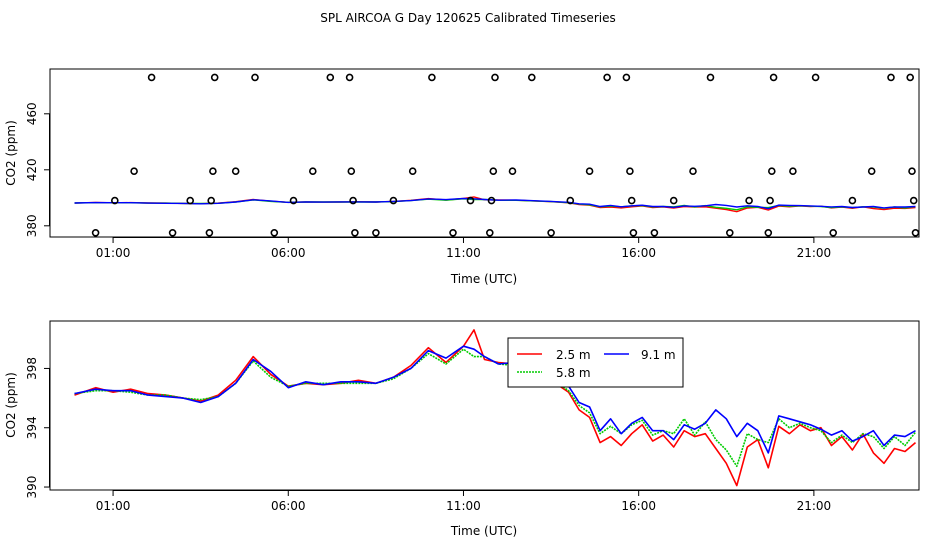 The height and width of the screenshot is (540, 936). What do you see at coordinates (32, 225) in the screenshot?
I see `top-y-tick-label: 380` at bounding box center [32, 225].